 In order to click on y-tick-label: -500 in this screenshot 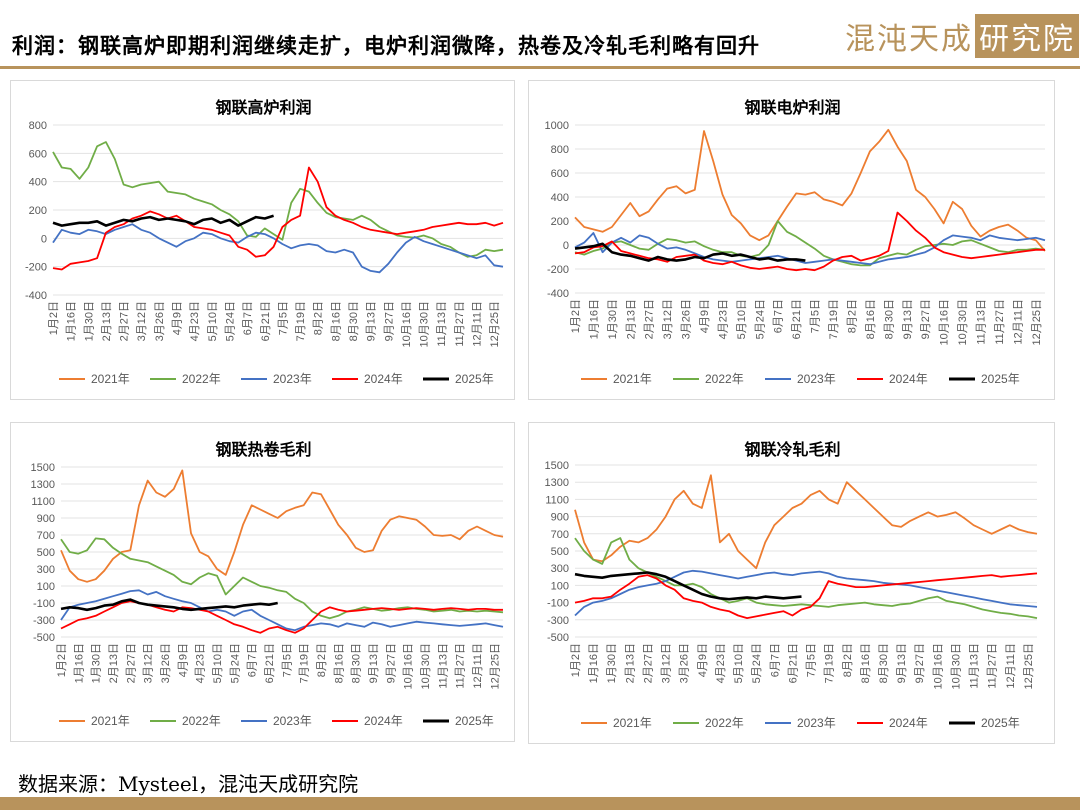, I will do `click(44, 638)`.